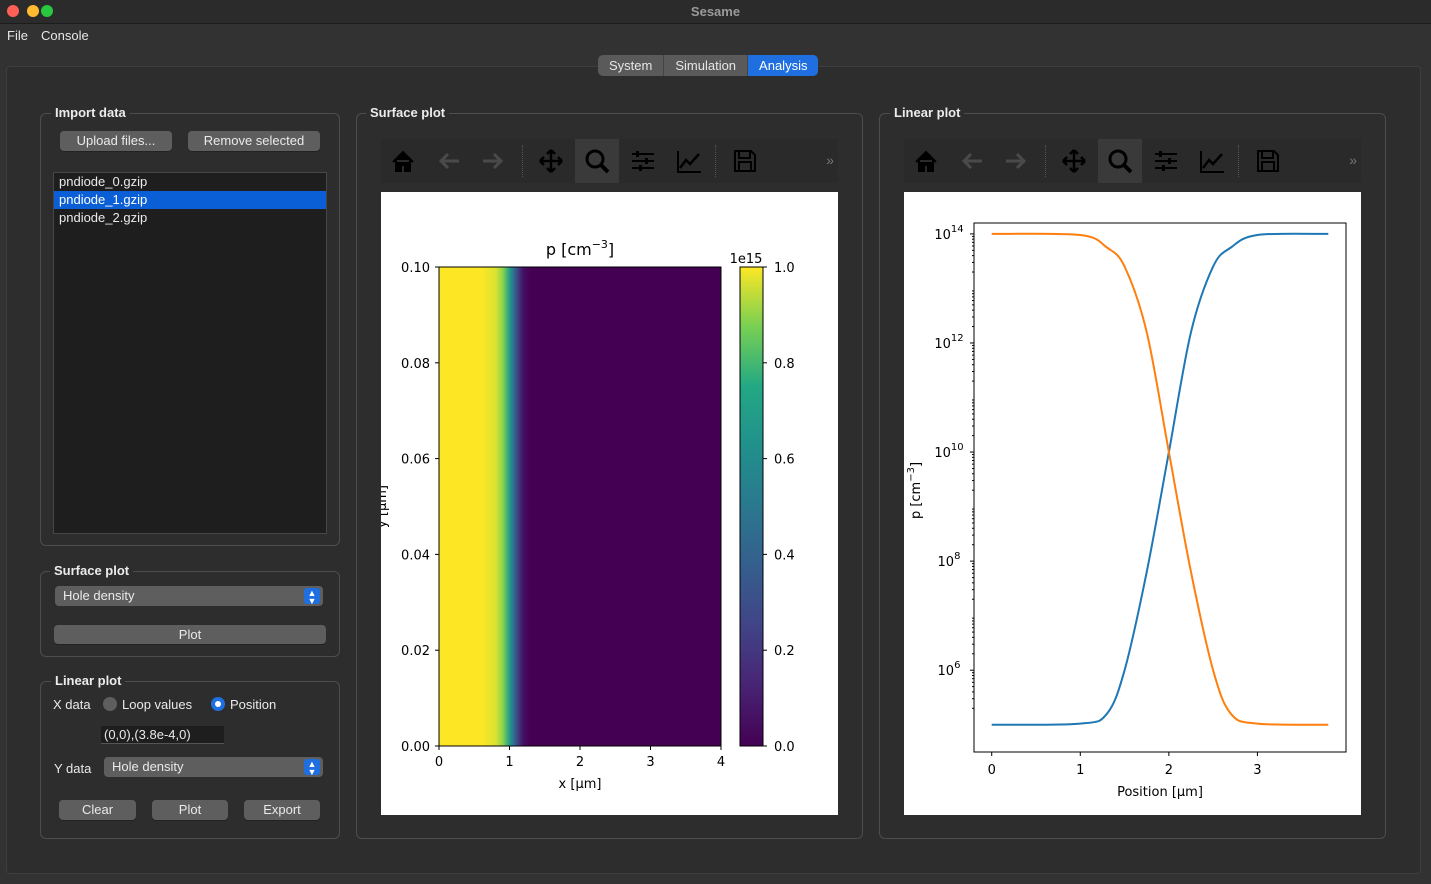 Image resolution: width=1431 pixels, height=884 pixels. What do you see at coordinates (992, 770) in the screenshot?
I see `x-tick-label: 0` at bounding box center [992, 770].